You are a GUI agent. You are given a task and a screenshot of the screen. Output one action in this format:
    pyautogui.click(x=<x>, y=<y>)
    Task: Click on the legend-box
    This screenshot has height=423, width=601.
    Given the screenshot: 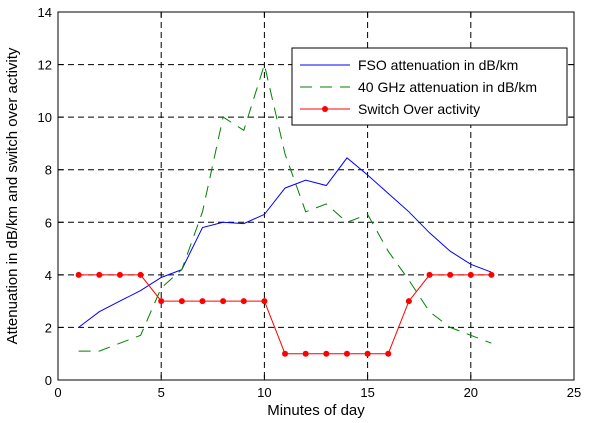 What is the action you would take?
    pyautogui.click(x=429, y=86)
    